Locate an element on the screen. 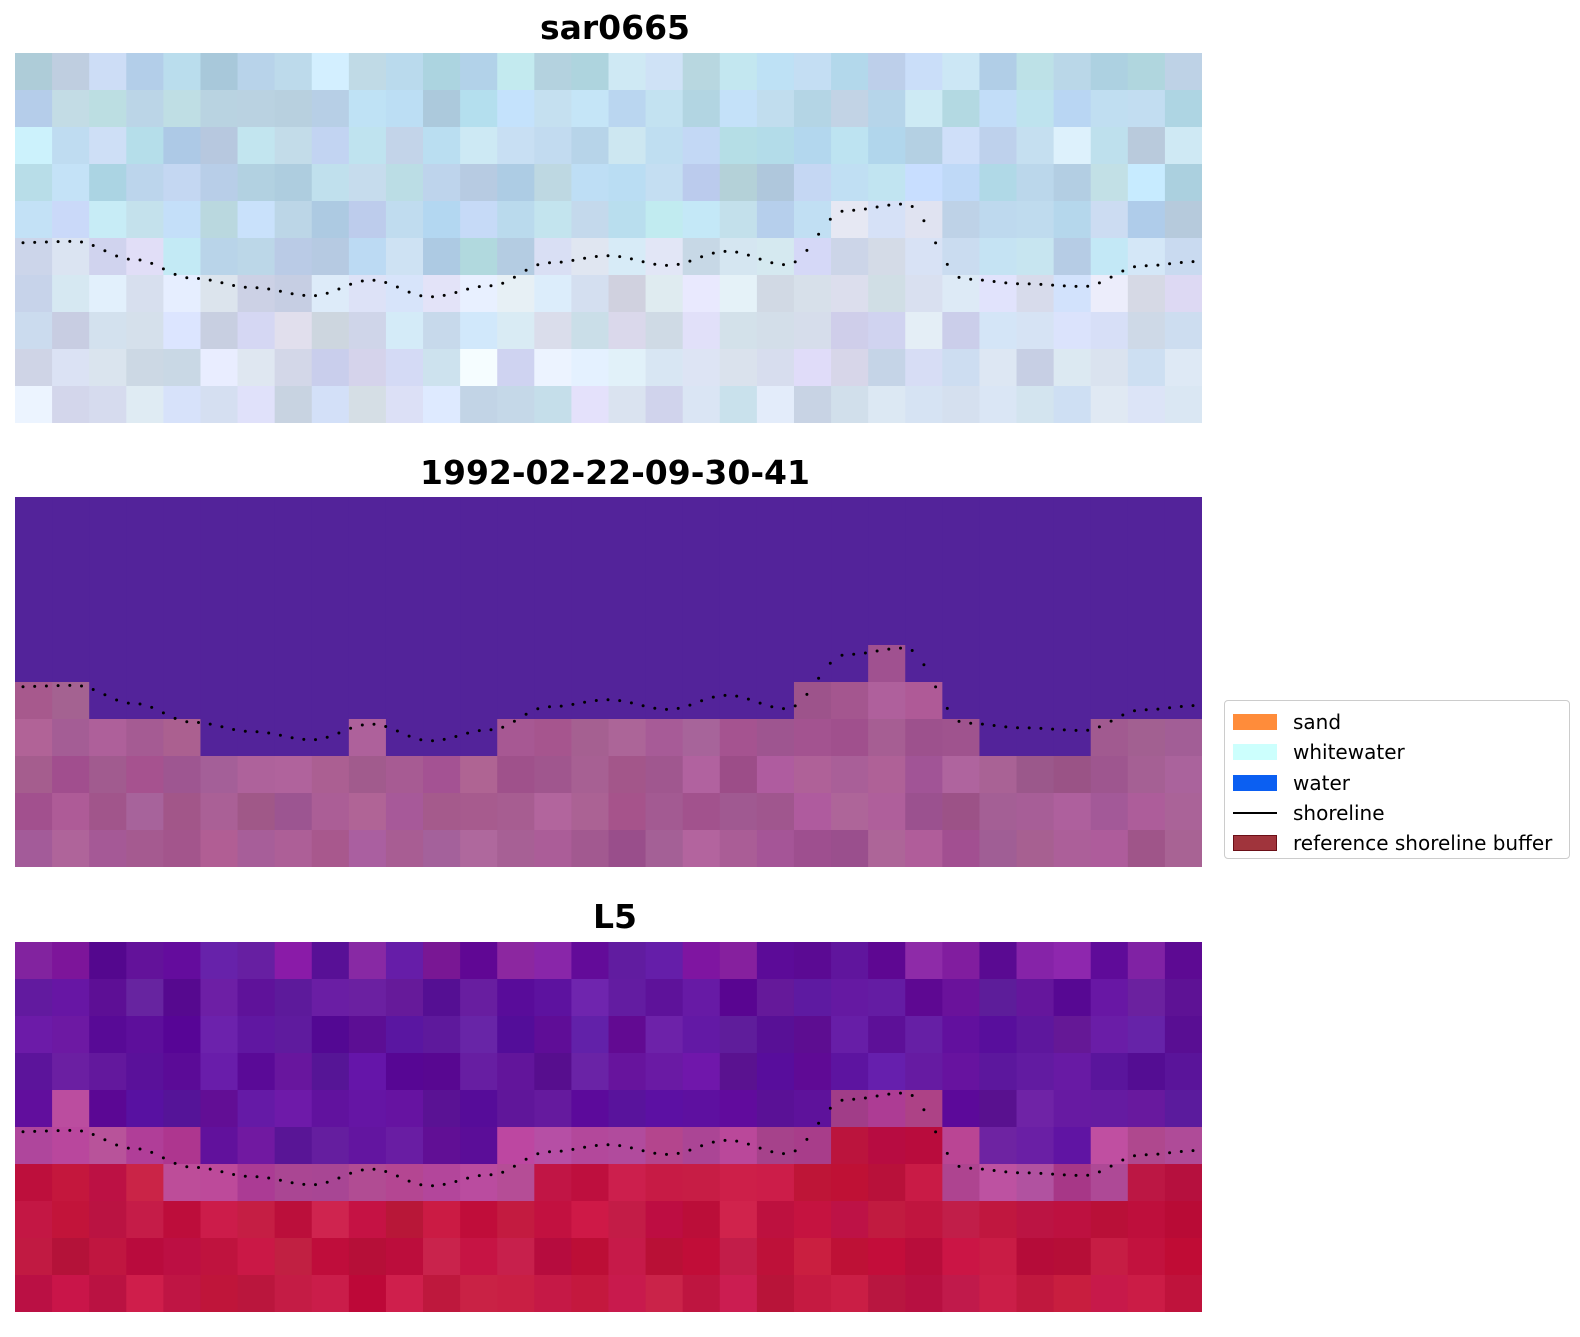  legend-label-shoreline: shoreline is located at coordinates (1339, 813).